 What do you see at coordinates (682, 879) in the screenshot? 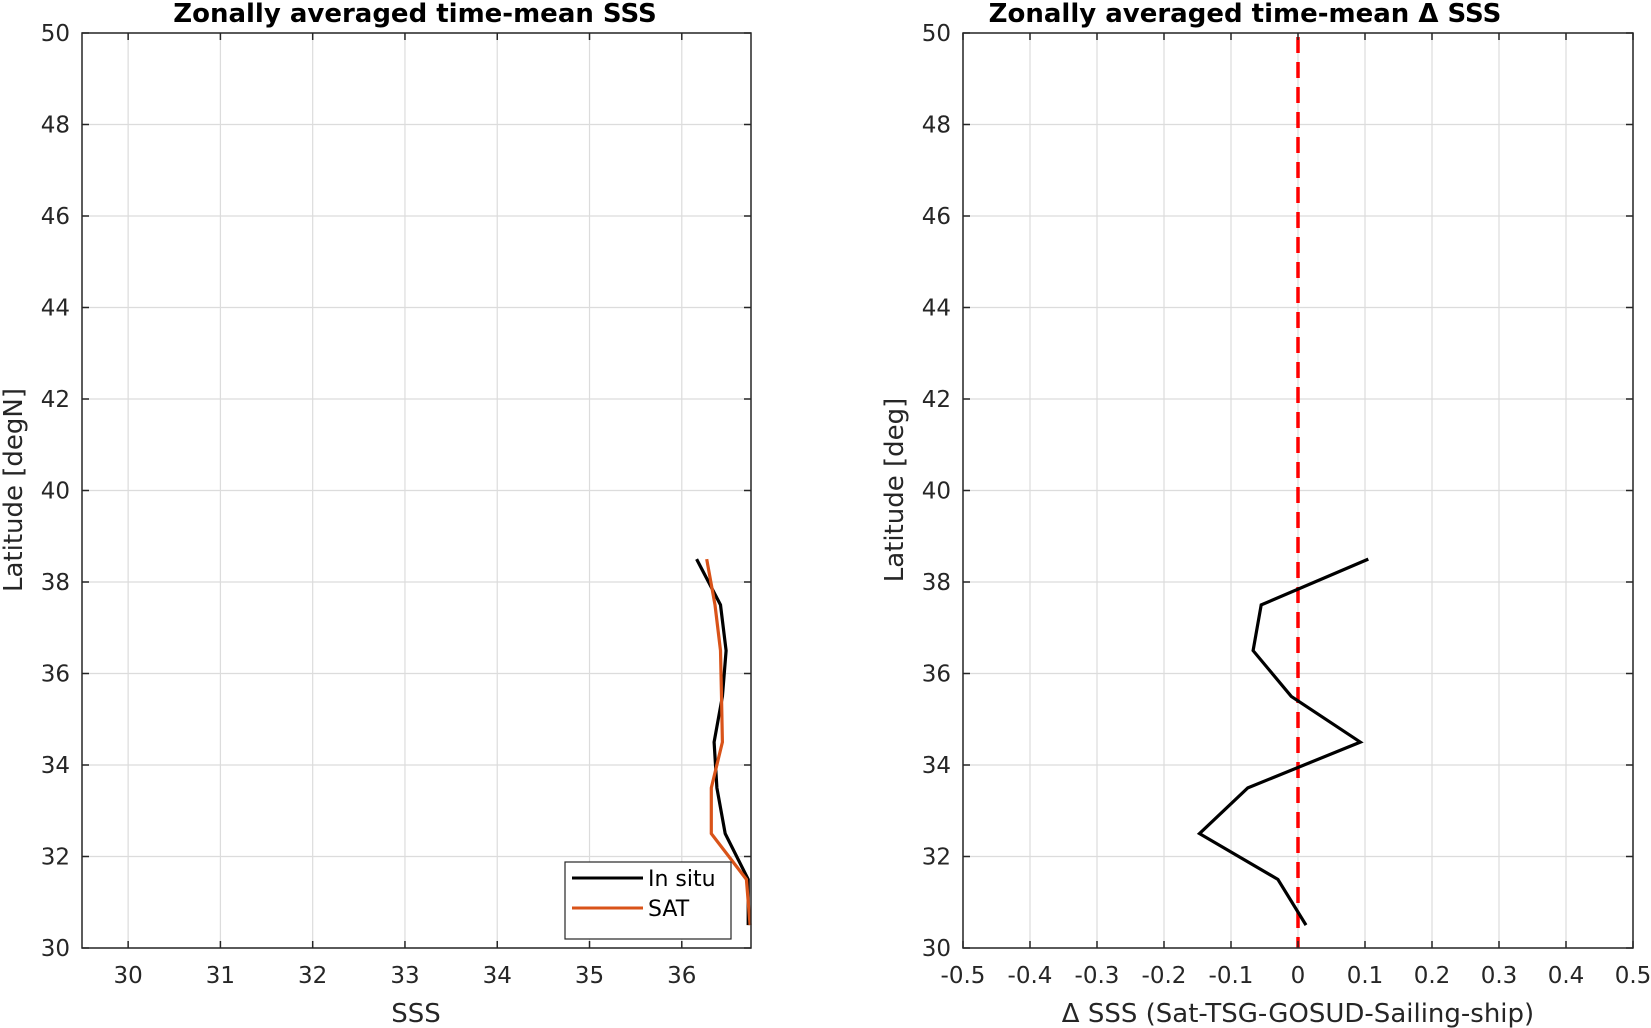
I see `legend-label-in-situ: In situ` at bounding box center [682, 879].